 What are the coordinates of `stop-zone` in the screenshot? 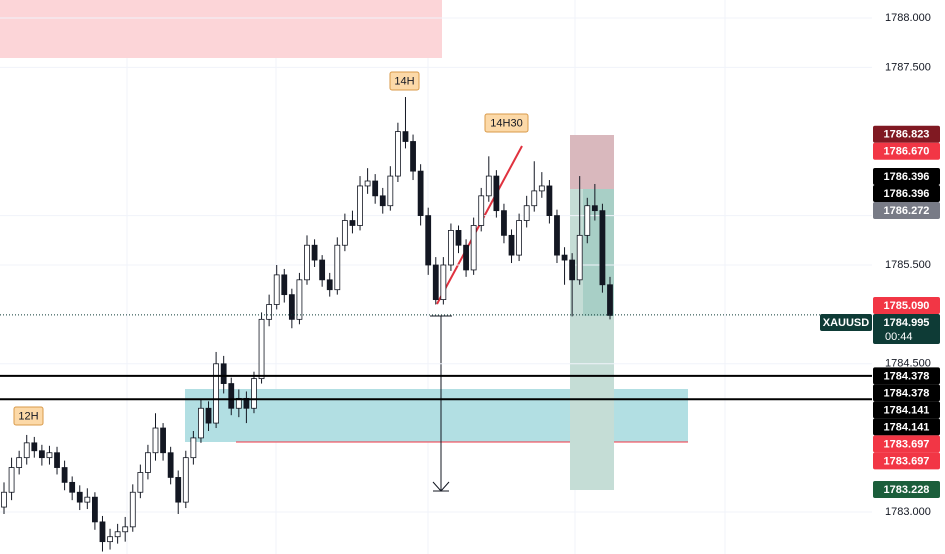 It's located at (592, 162).